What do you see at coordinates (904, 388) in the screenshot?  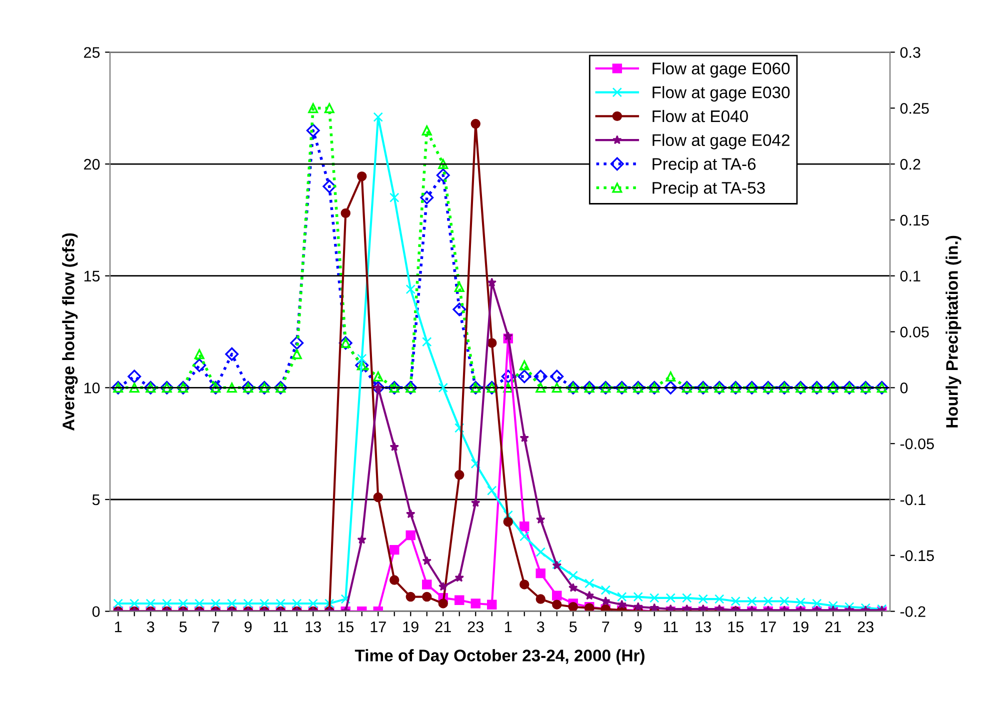 I see `y2-tick-label: 0` at bounding box center [904, 388].